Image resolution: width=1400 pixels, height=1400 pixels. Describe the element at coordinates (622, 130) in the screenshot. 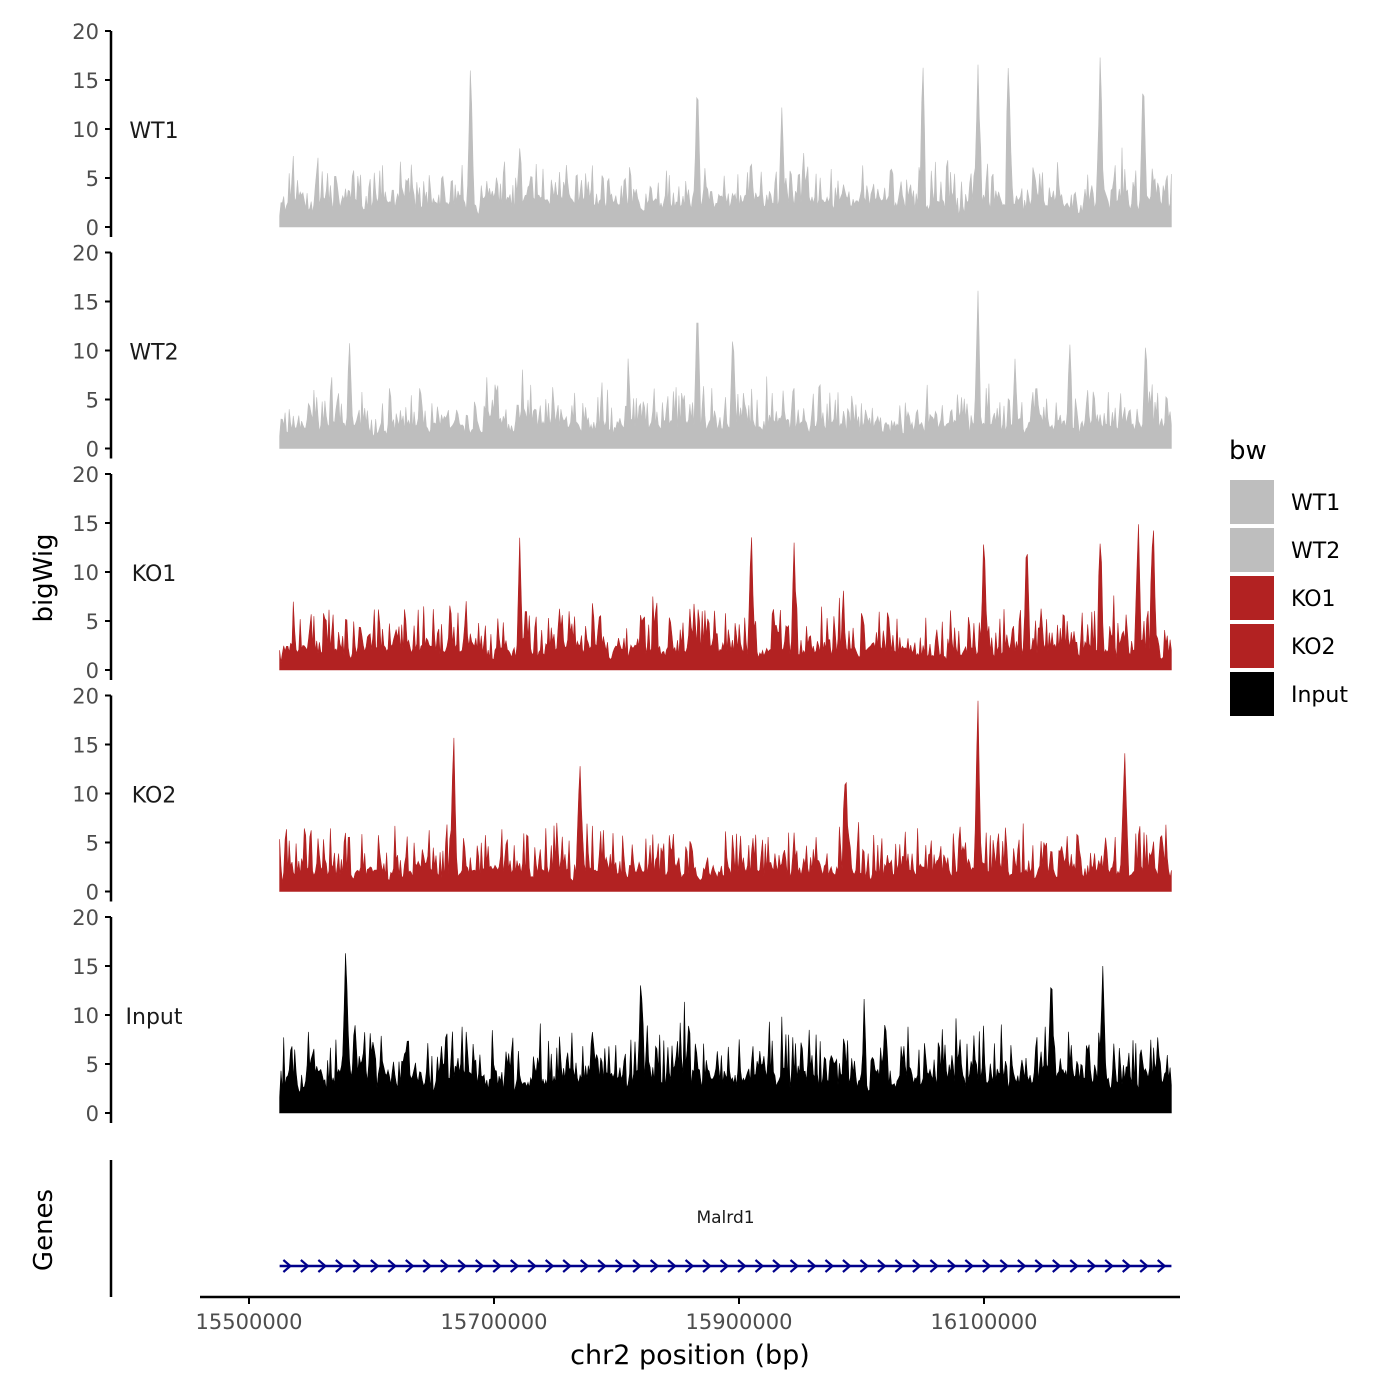

I see `track-panel-wt1: 0 5 10 15 20 WT1` at that location.